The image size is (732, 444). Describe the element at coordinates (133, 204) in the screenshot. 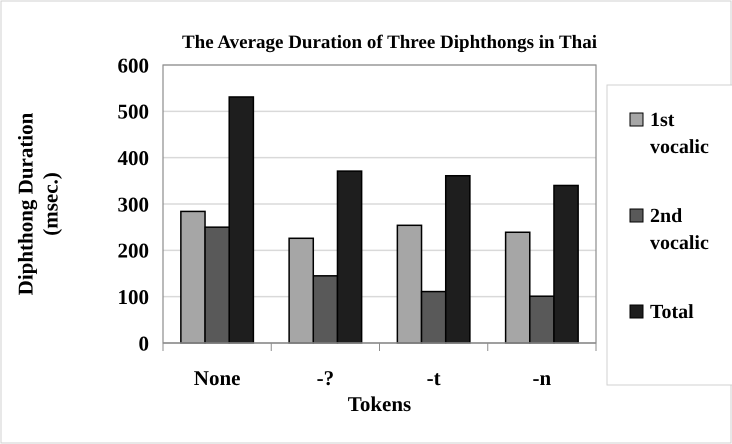

I see `y-tick-label: 300` at that location.